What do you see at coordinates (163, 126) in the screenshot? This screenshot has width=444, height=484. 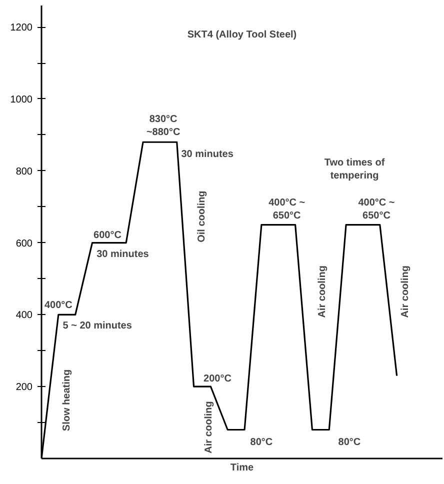 I see `annotation: 830°C ~880°C` at bounding box center [163, 126].